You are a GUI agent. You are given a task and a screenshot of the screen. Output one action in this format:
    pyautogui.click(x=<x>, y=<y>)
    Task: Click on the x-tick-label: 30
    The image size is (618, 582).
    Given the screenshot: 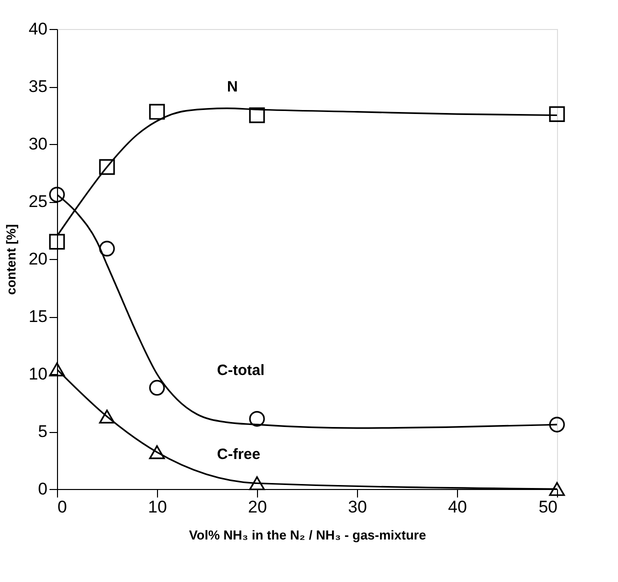 What is the action you would take?
    pyautogui.click(x=357, y=507)
    